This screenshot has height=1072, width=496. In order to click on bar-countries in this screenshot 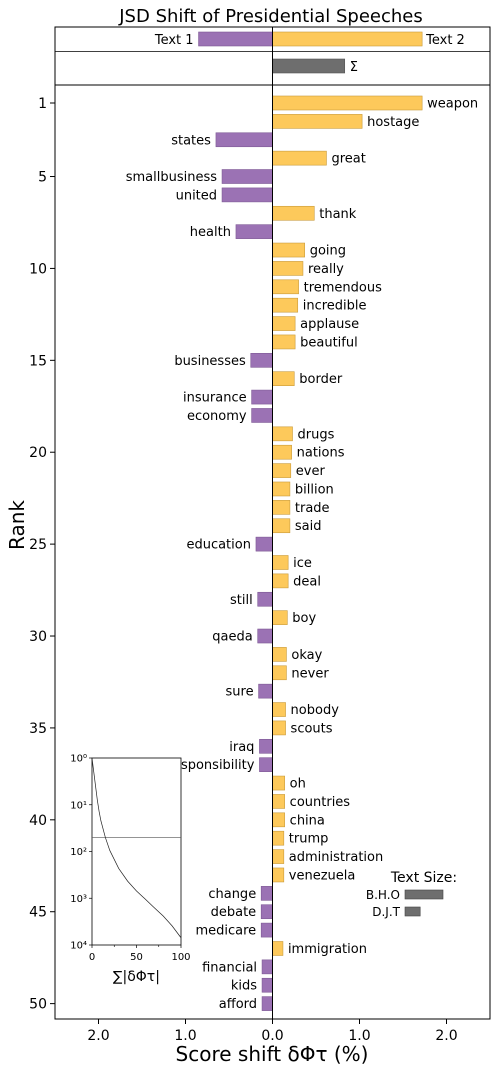, I will do `click(278, 801)`.